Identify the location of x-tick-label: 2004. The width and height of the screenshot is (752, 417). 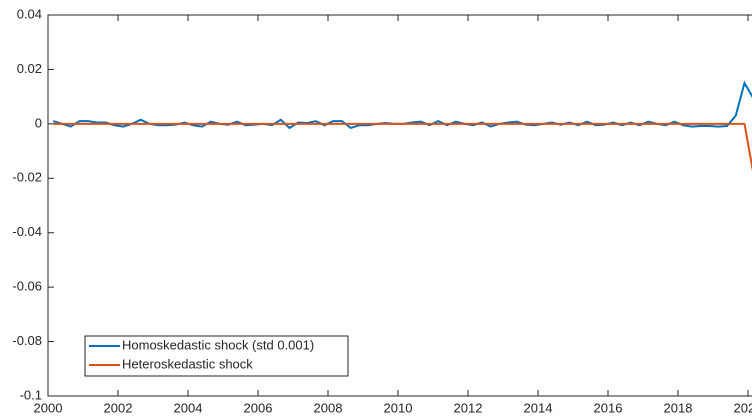
(188, 407).